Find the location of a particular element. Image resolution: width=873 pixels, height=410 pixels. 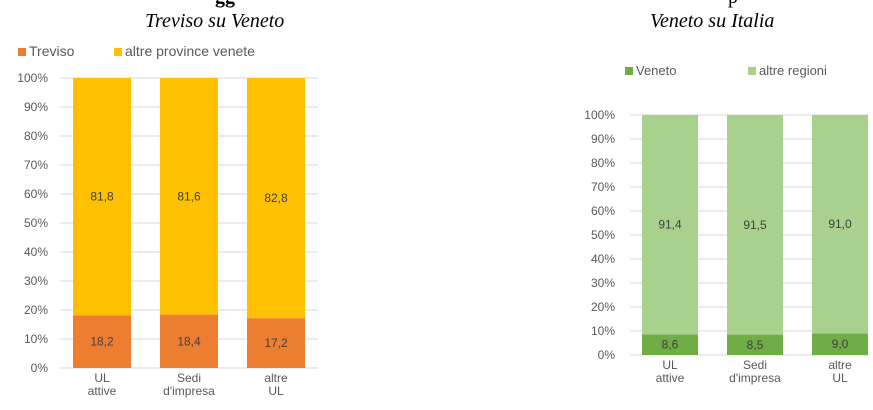

chart-2-data-label: 8,5 is located at coordinates (755, 345).